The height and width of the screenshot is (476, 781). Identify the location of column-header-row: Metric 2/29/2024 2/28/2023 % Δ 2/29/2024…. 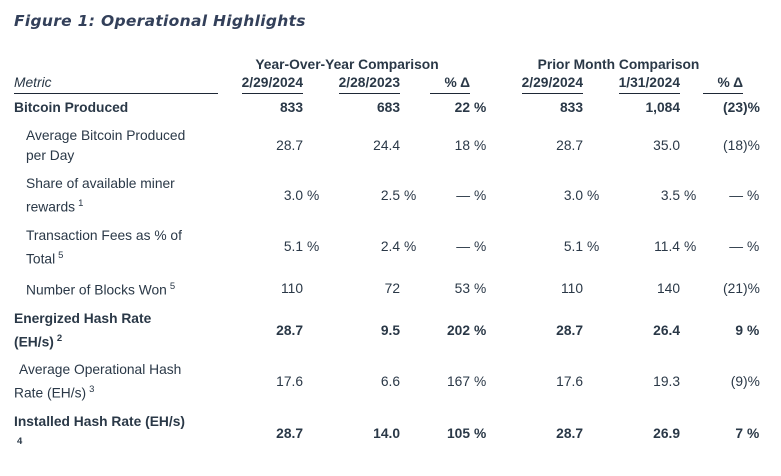
(390, 84).